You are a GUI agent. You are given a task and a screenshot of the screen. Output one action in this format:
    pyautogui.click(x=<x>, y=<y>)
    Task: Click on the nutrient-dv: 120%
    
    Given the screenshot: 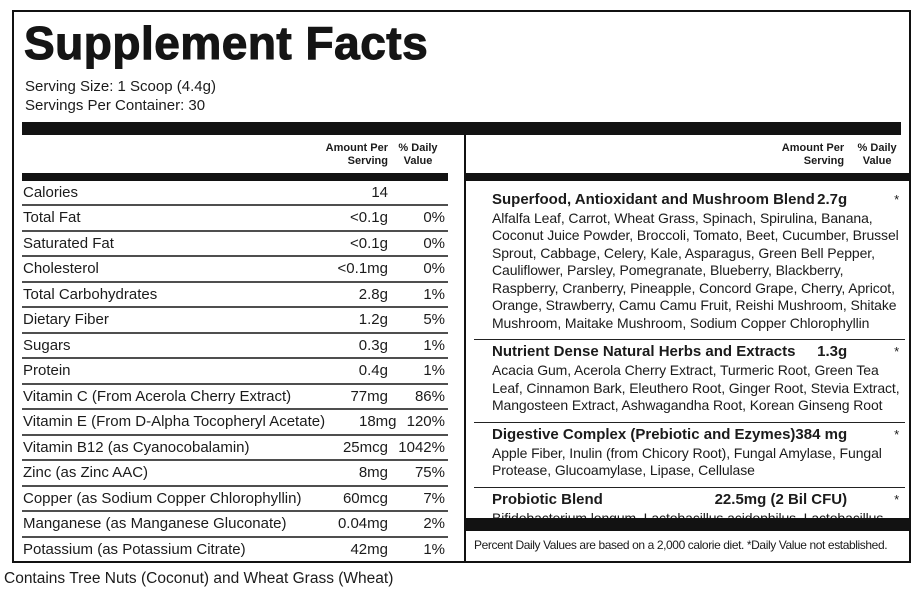 What is the action you would take?
    pyautogui.click(x=425, y=422)
    